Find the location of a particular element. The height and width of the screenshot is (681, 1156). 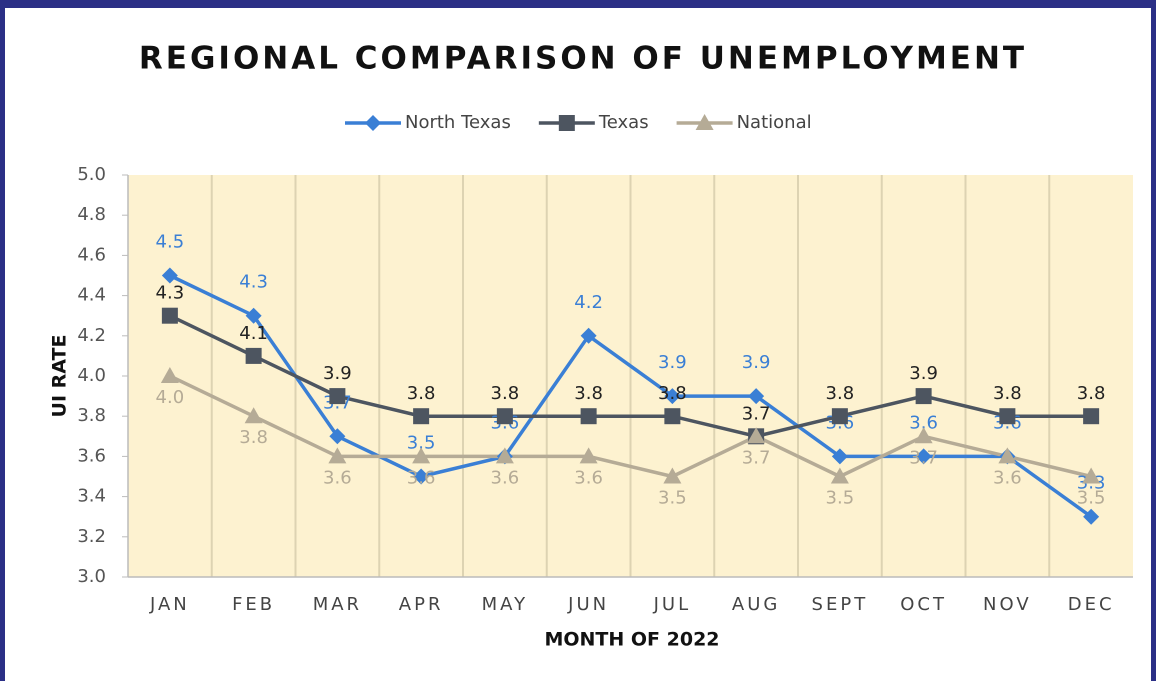

legend-label: North Texas is located at coordinates (458, 122).